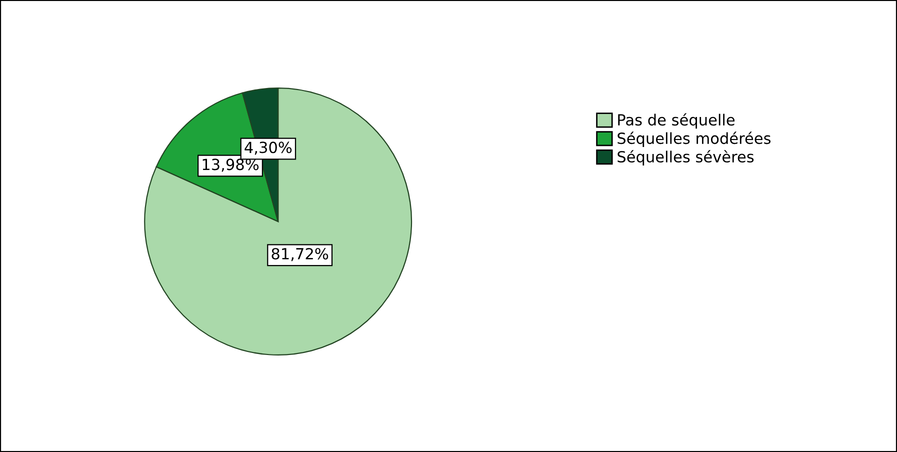  I want to click on legend-label: Séquelles sévères, so click(686, 158).